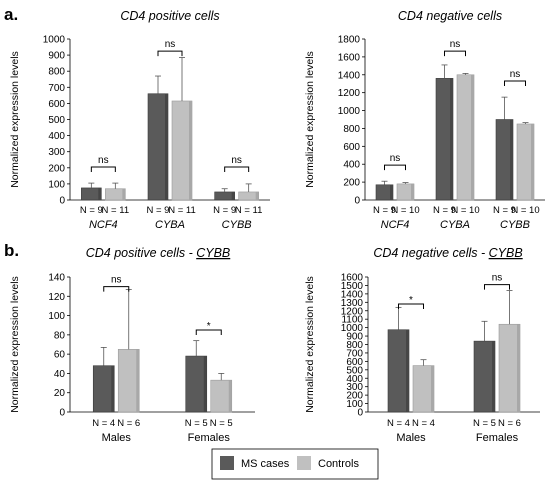 The height and width of the screenshot is (483, 550). I want to click on category-label: Males, so click(411, 438).